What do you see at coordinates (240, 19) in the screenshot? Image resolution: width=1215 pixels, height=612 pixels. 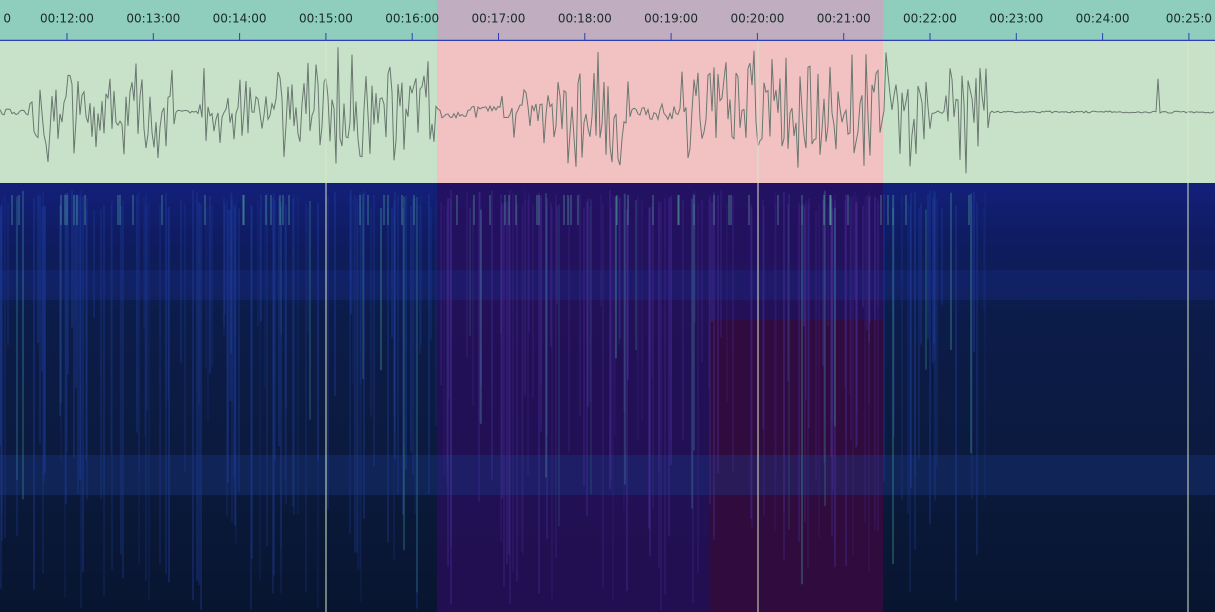 I see `ruler-label: 00:14:00` at bounding box center [240, 19].